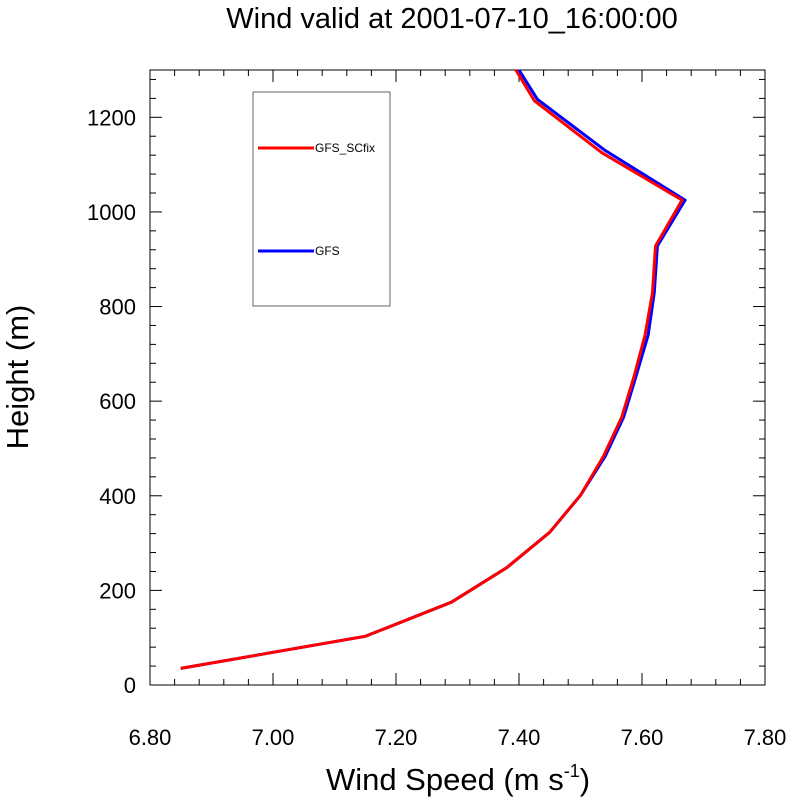  I want to click on x-tick-label: 6.80, so click(150, 737).